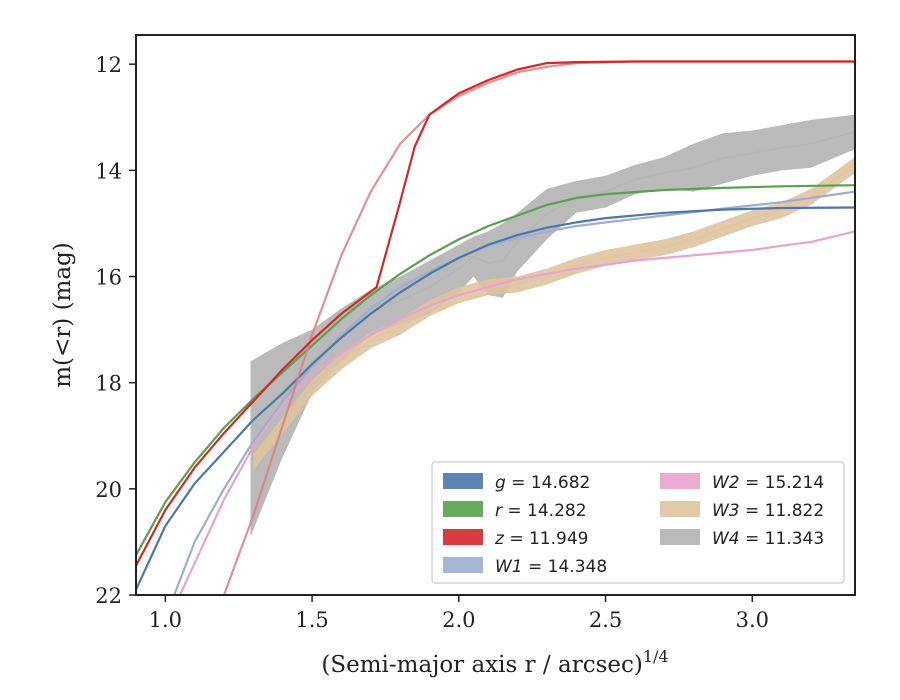 The height and width of the screenshot is (700, 900). I want to click on legend-swatch-w4, so click(680, 537).